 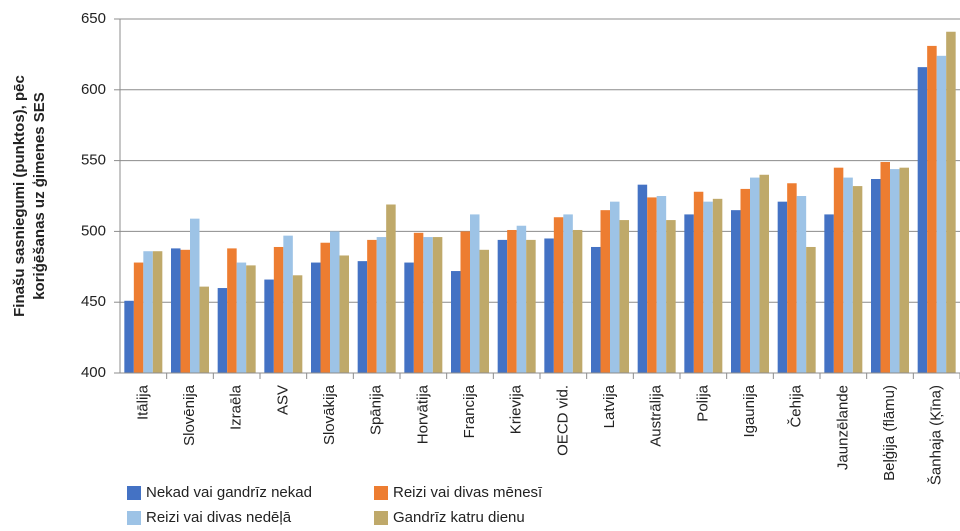 What do you see at coordinates (236, 407) in the screenshot?
I see `x-tick-label: Izraēla` at bounding box center [236, 407].